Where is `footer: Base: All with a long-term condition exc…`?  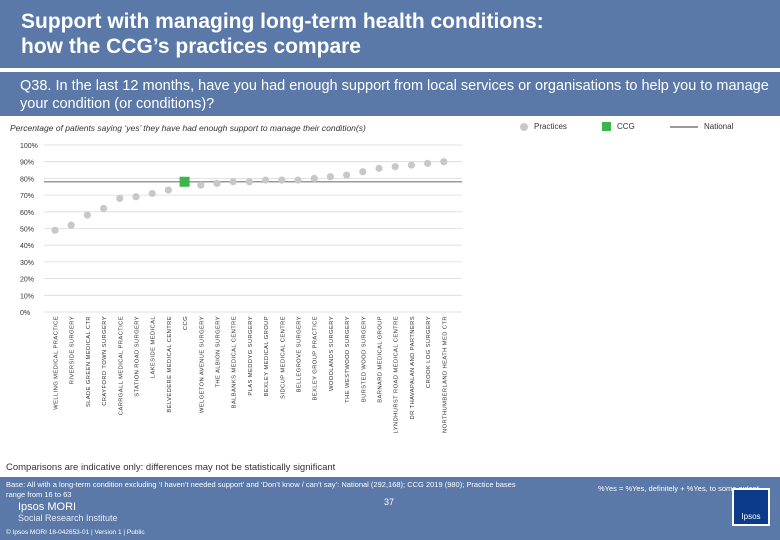
footer: Base: All with a long-term condition exc… is located at coordinates (390, 508).